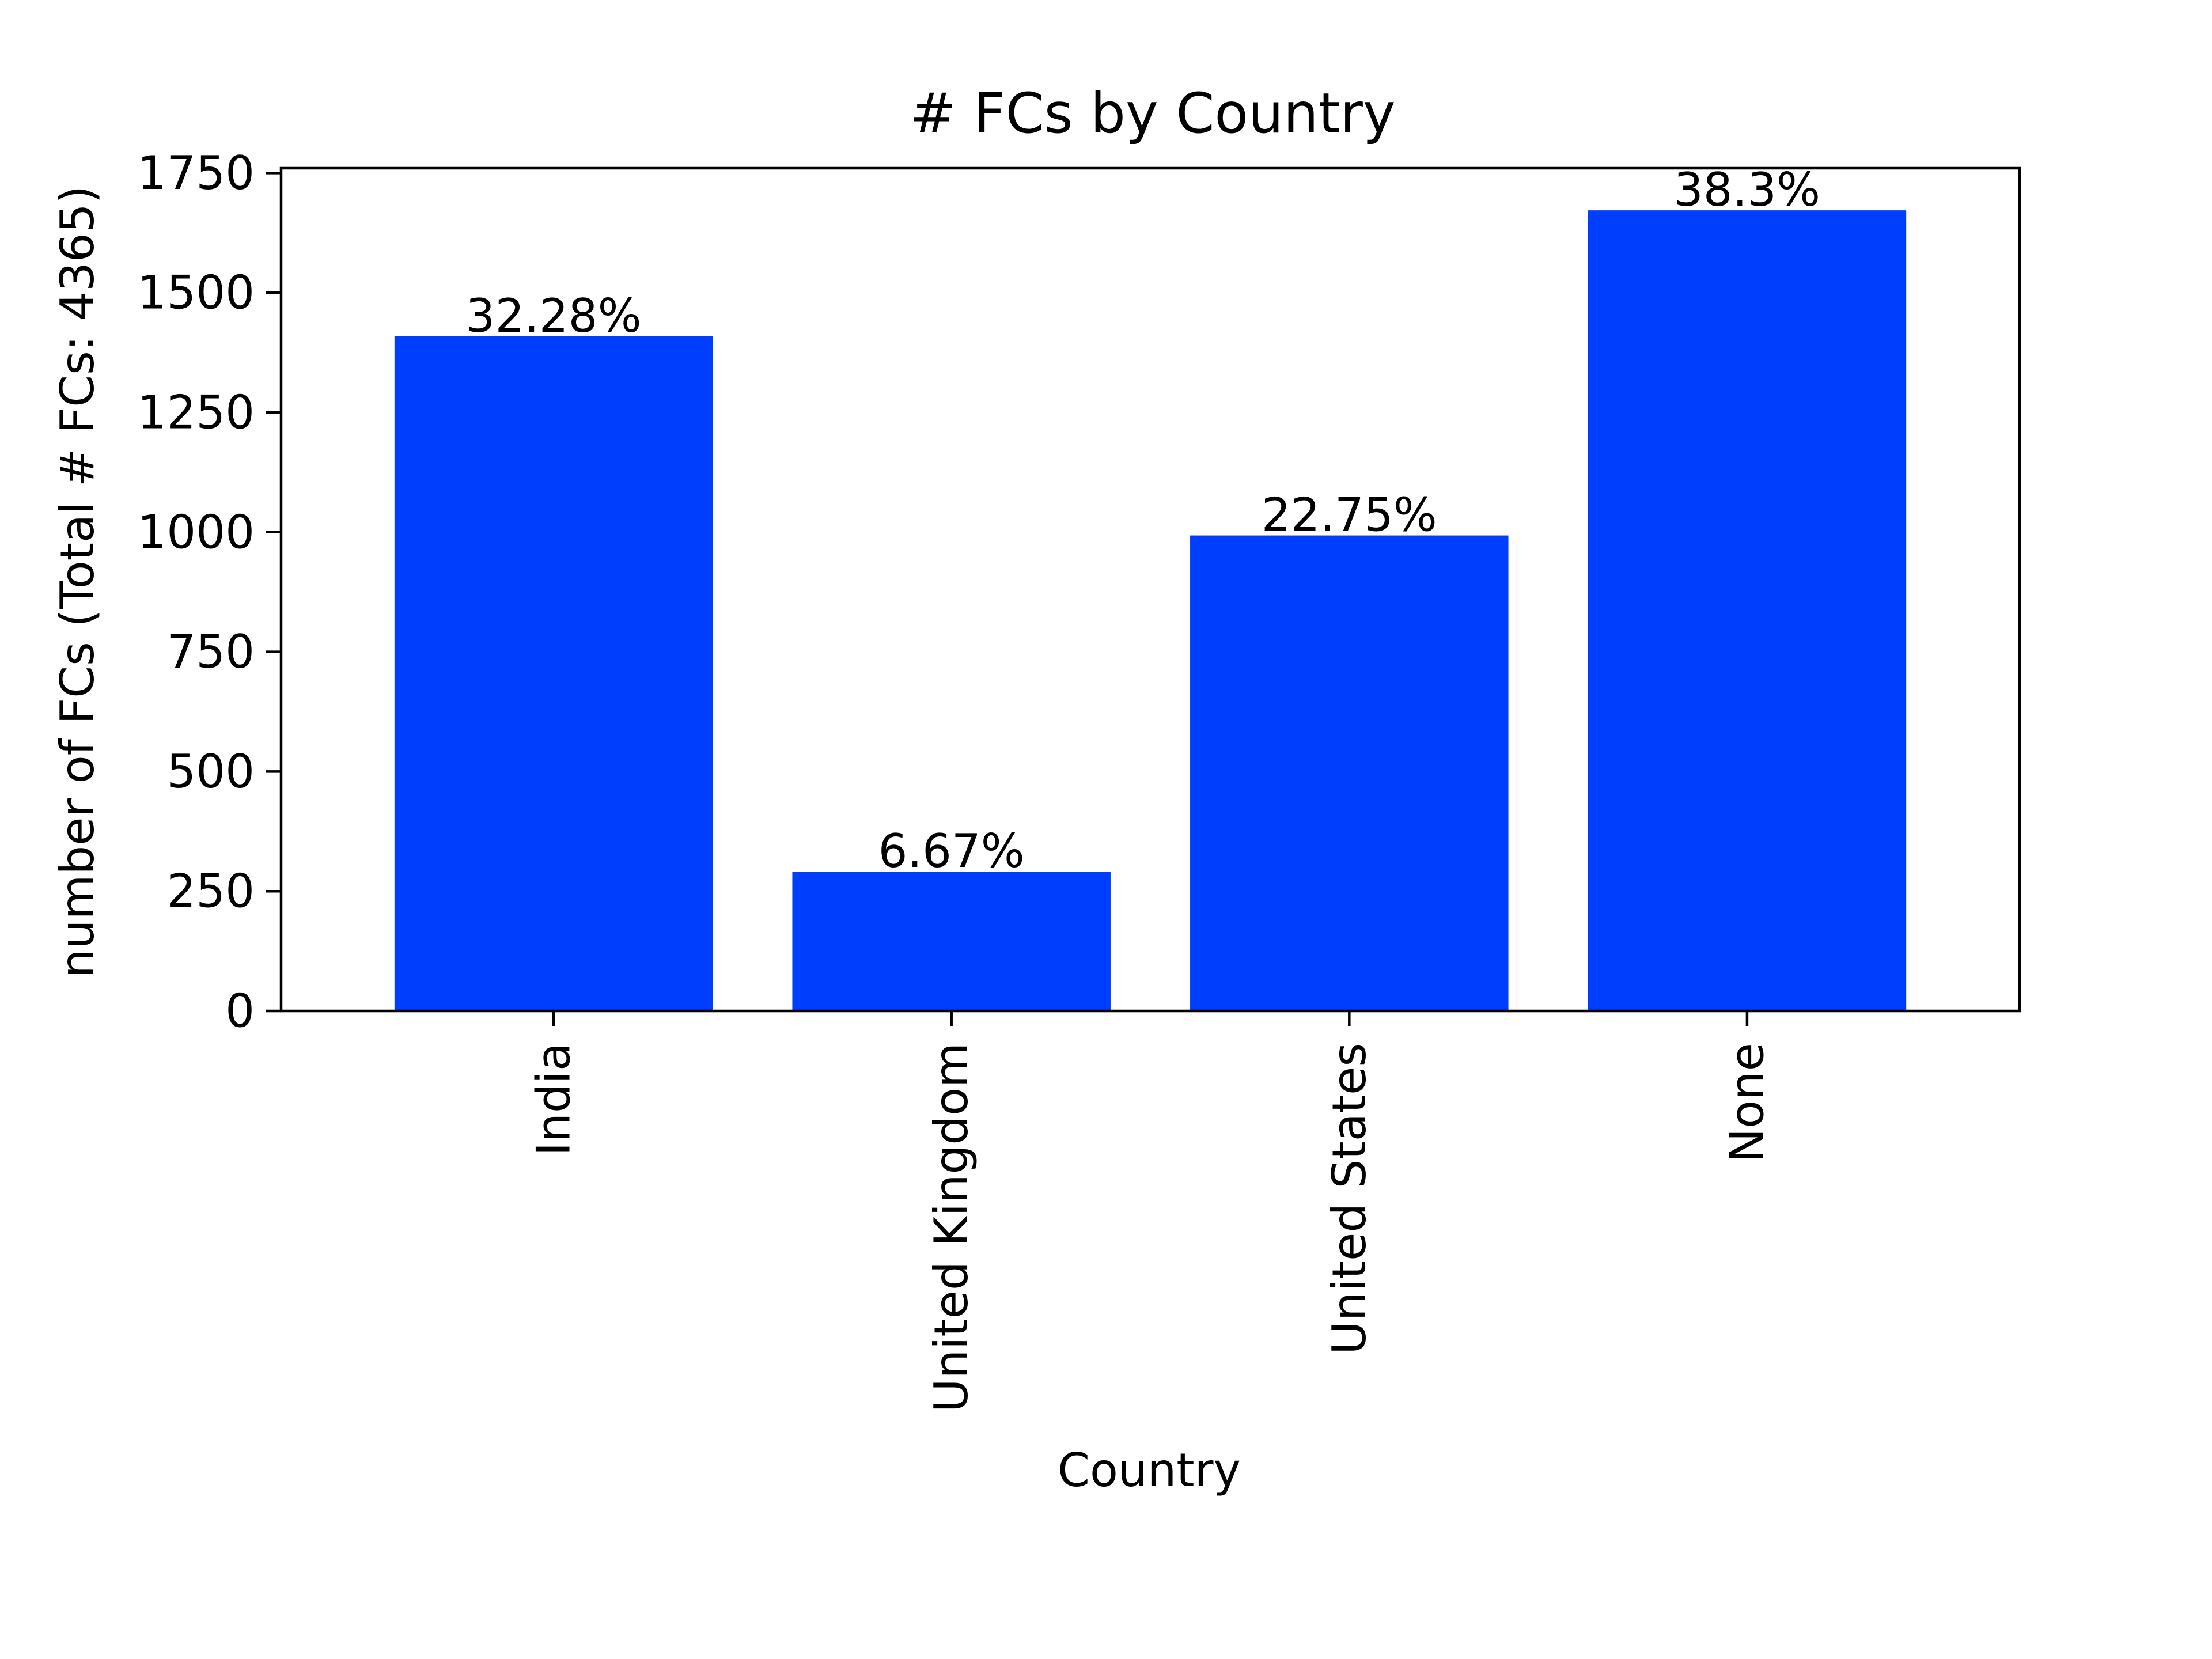 Image resolution: width=2212 pixels, height=1659 pixels. I want to click on y-axis: 0 250 500 750 1000 1250 1500 1750, so click(209, 592).